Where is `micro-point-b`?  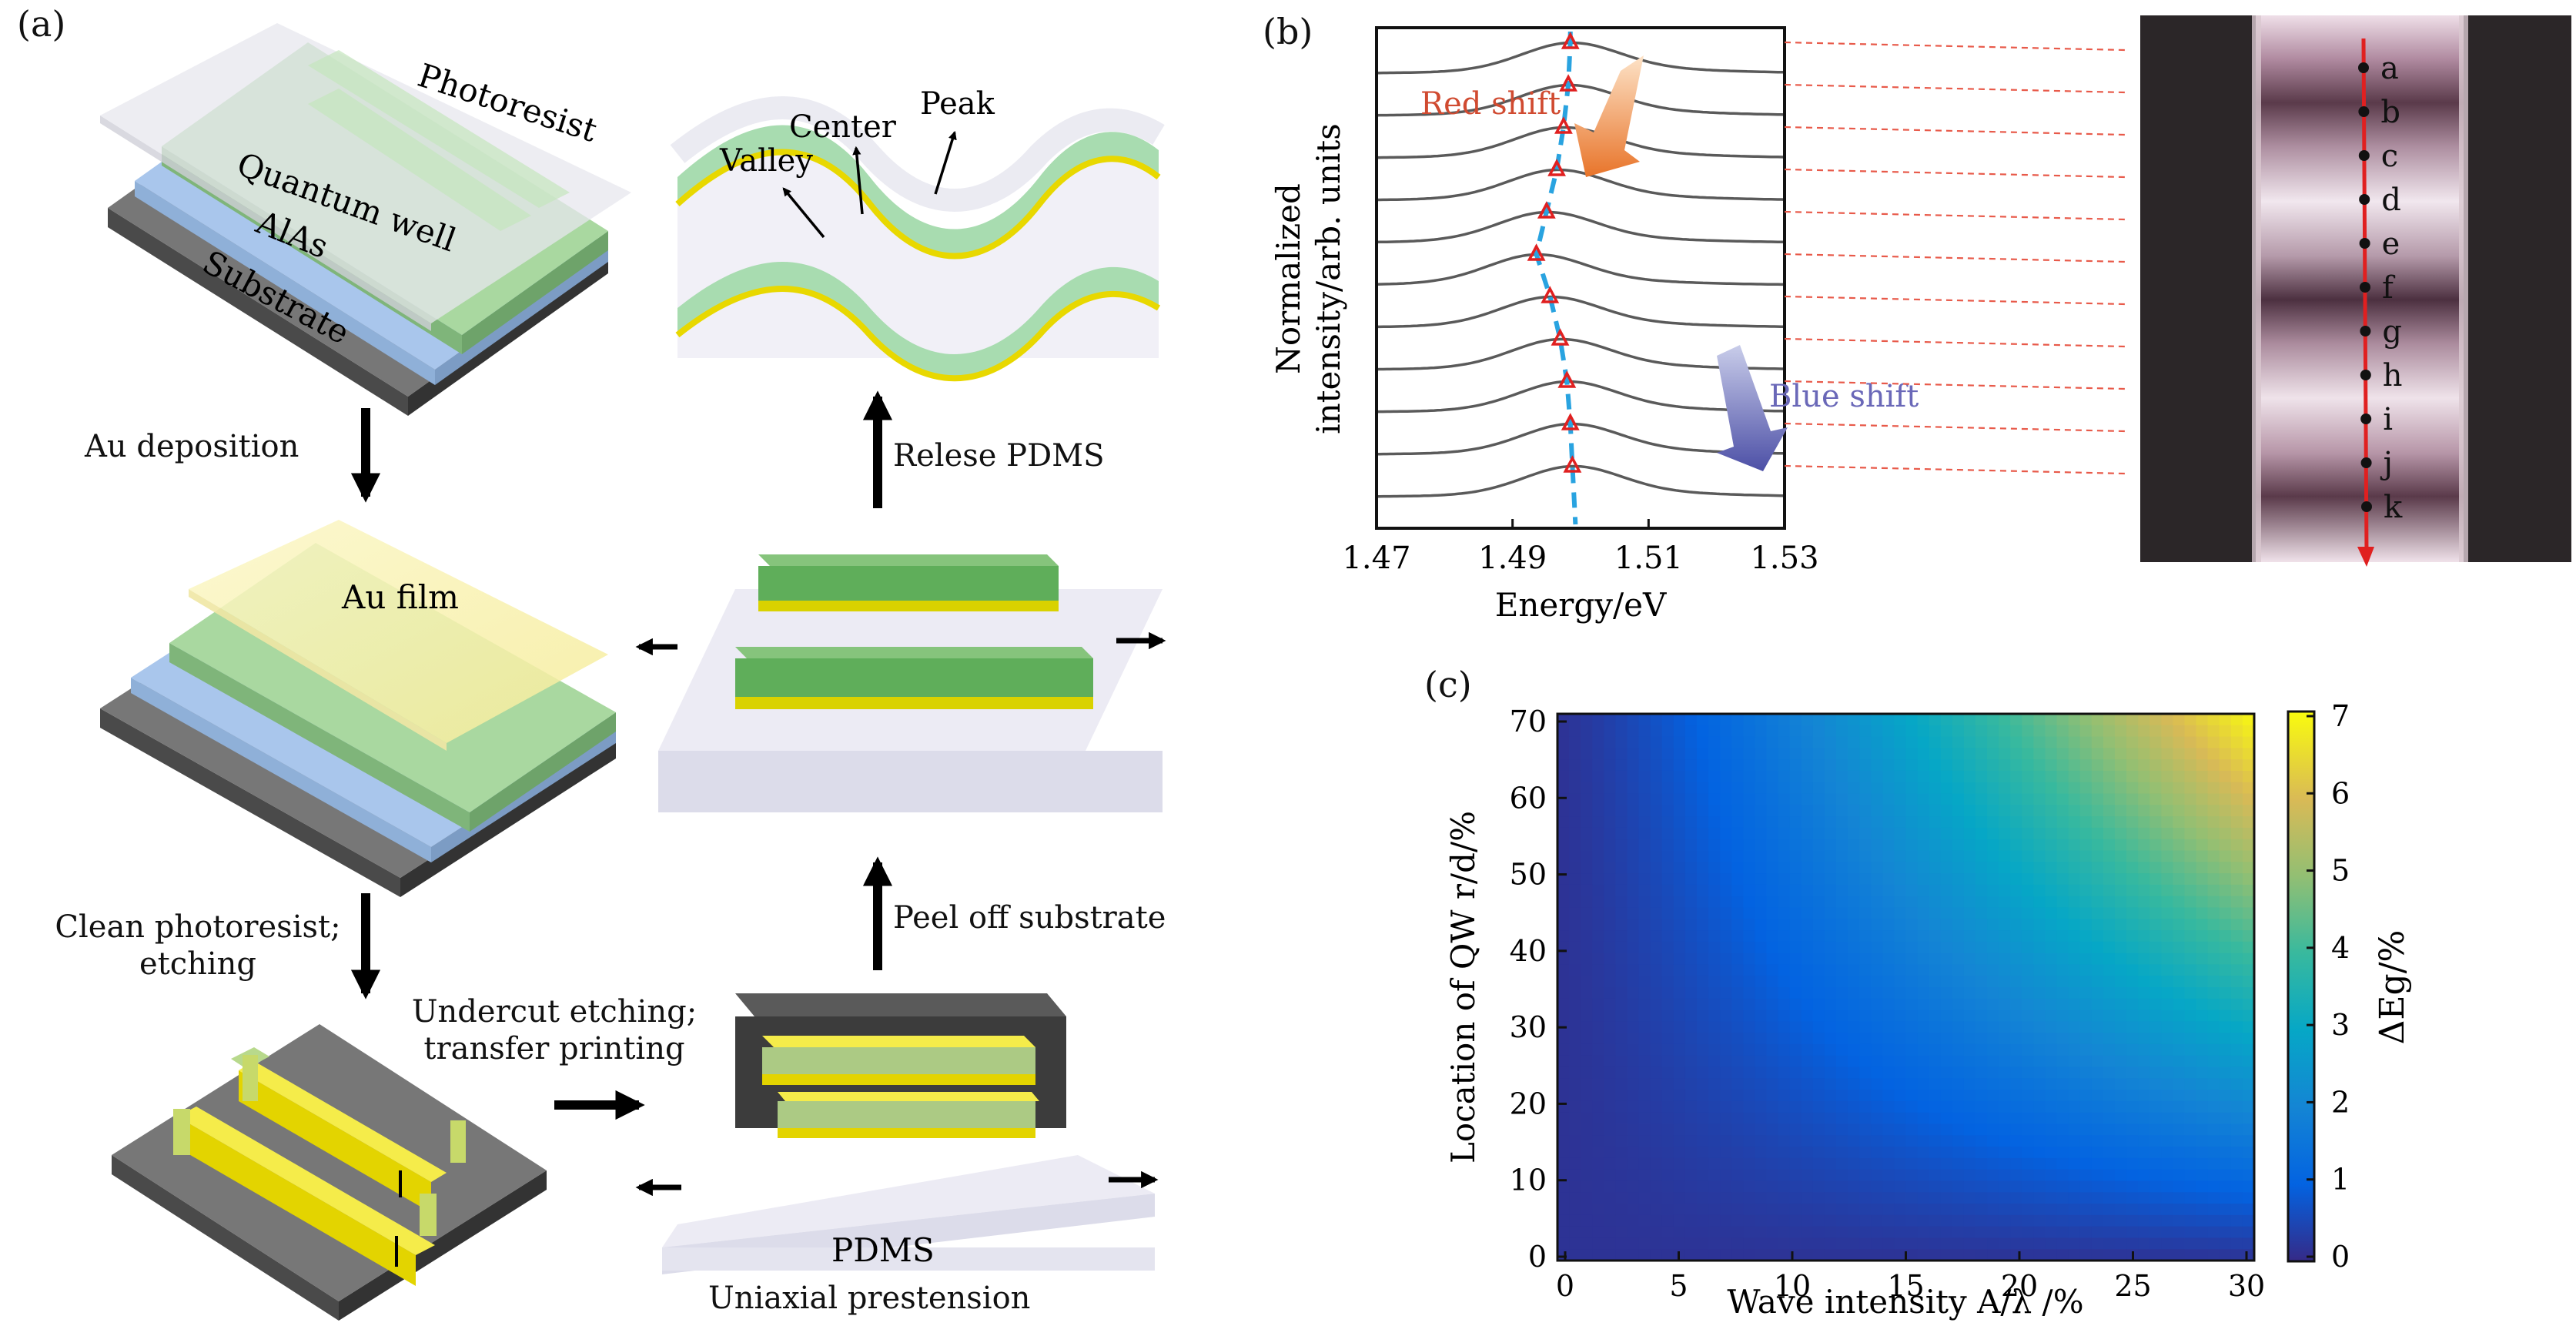
micro-point-b is located at coordinates (2364, 111).